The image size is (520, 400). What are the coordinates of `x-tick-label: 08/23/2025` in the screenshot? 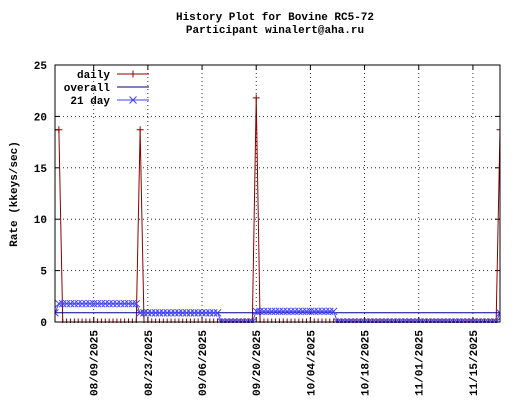 It's located at (150, 363).